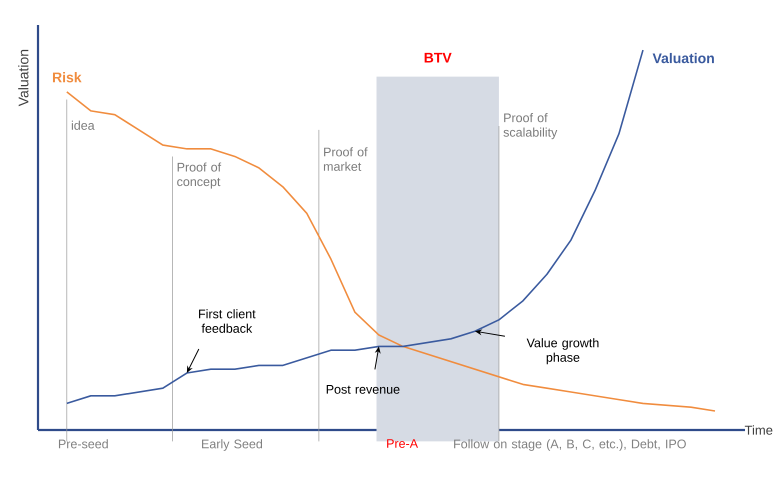  Describe the element at coordinates (232, 445) in the screenshot. I see `text: Early Seed` at that location.